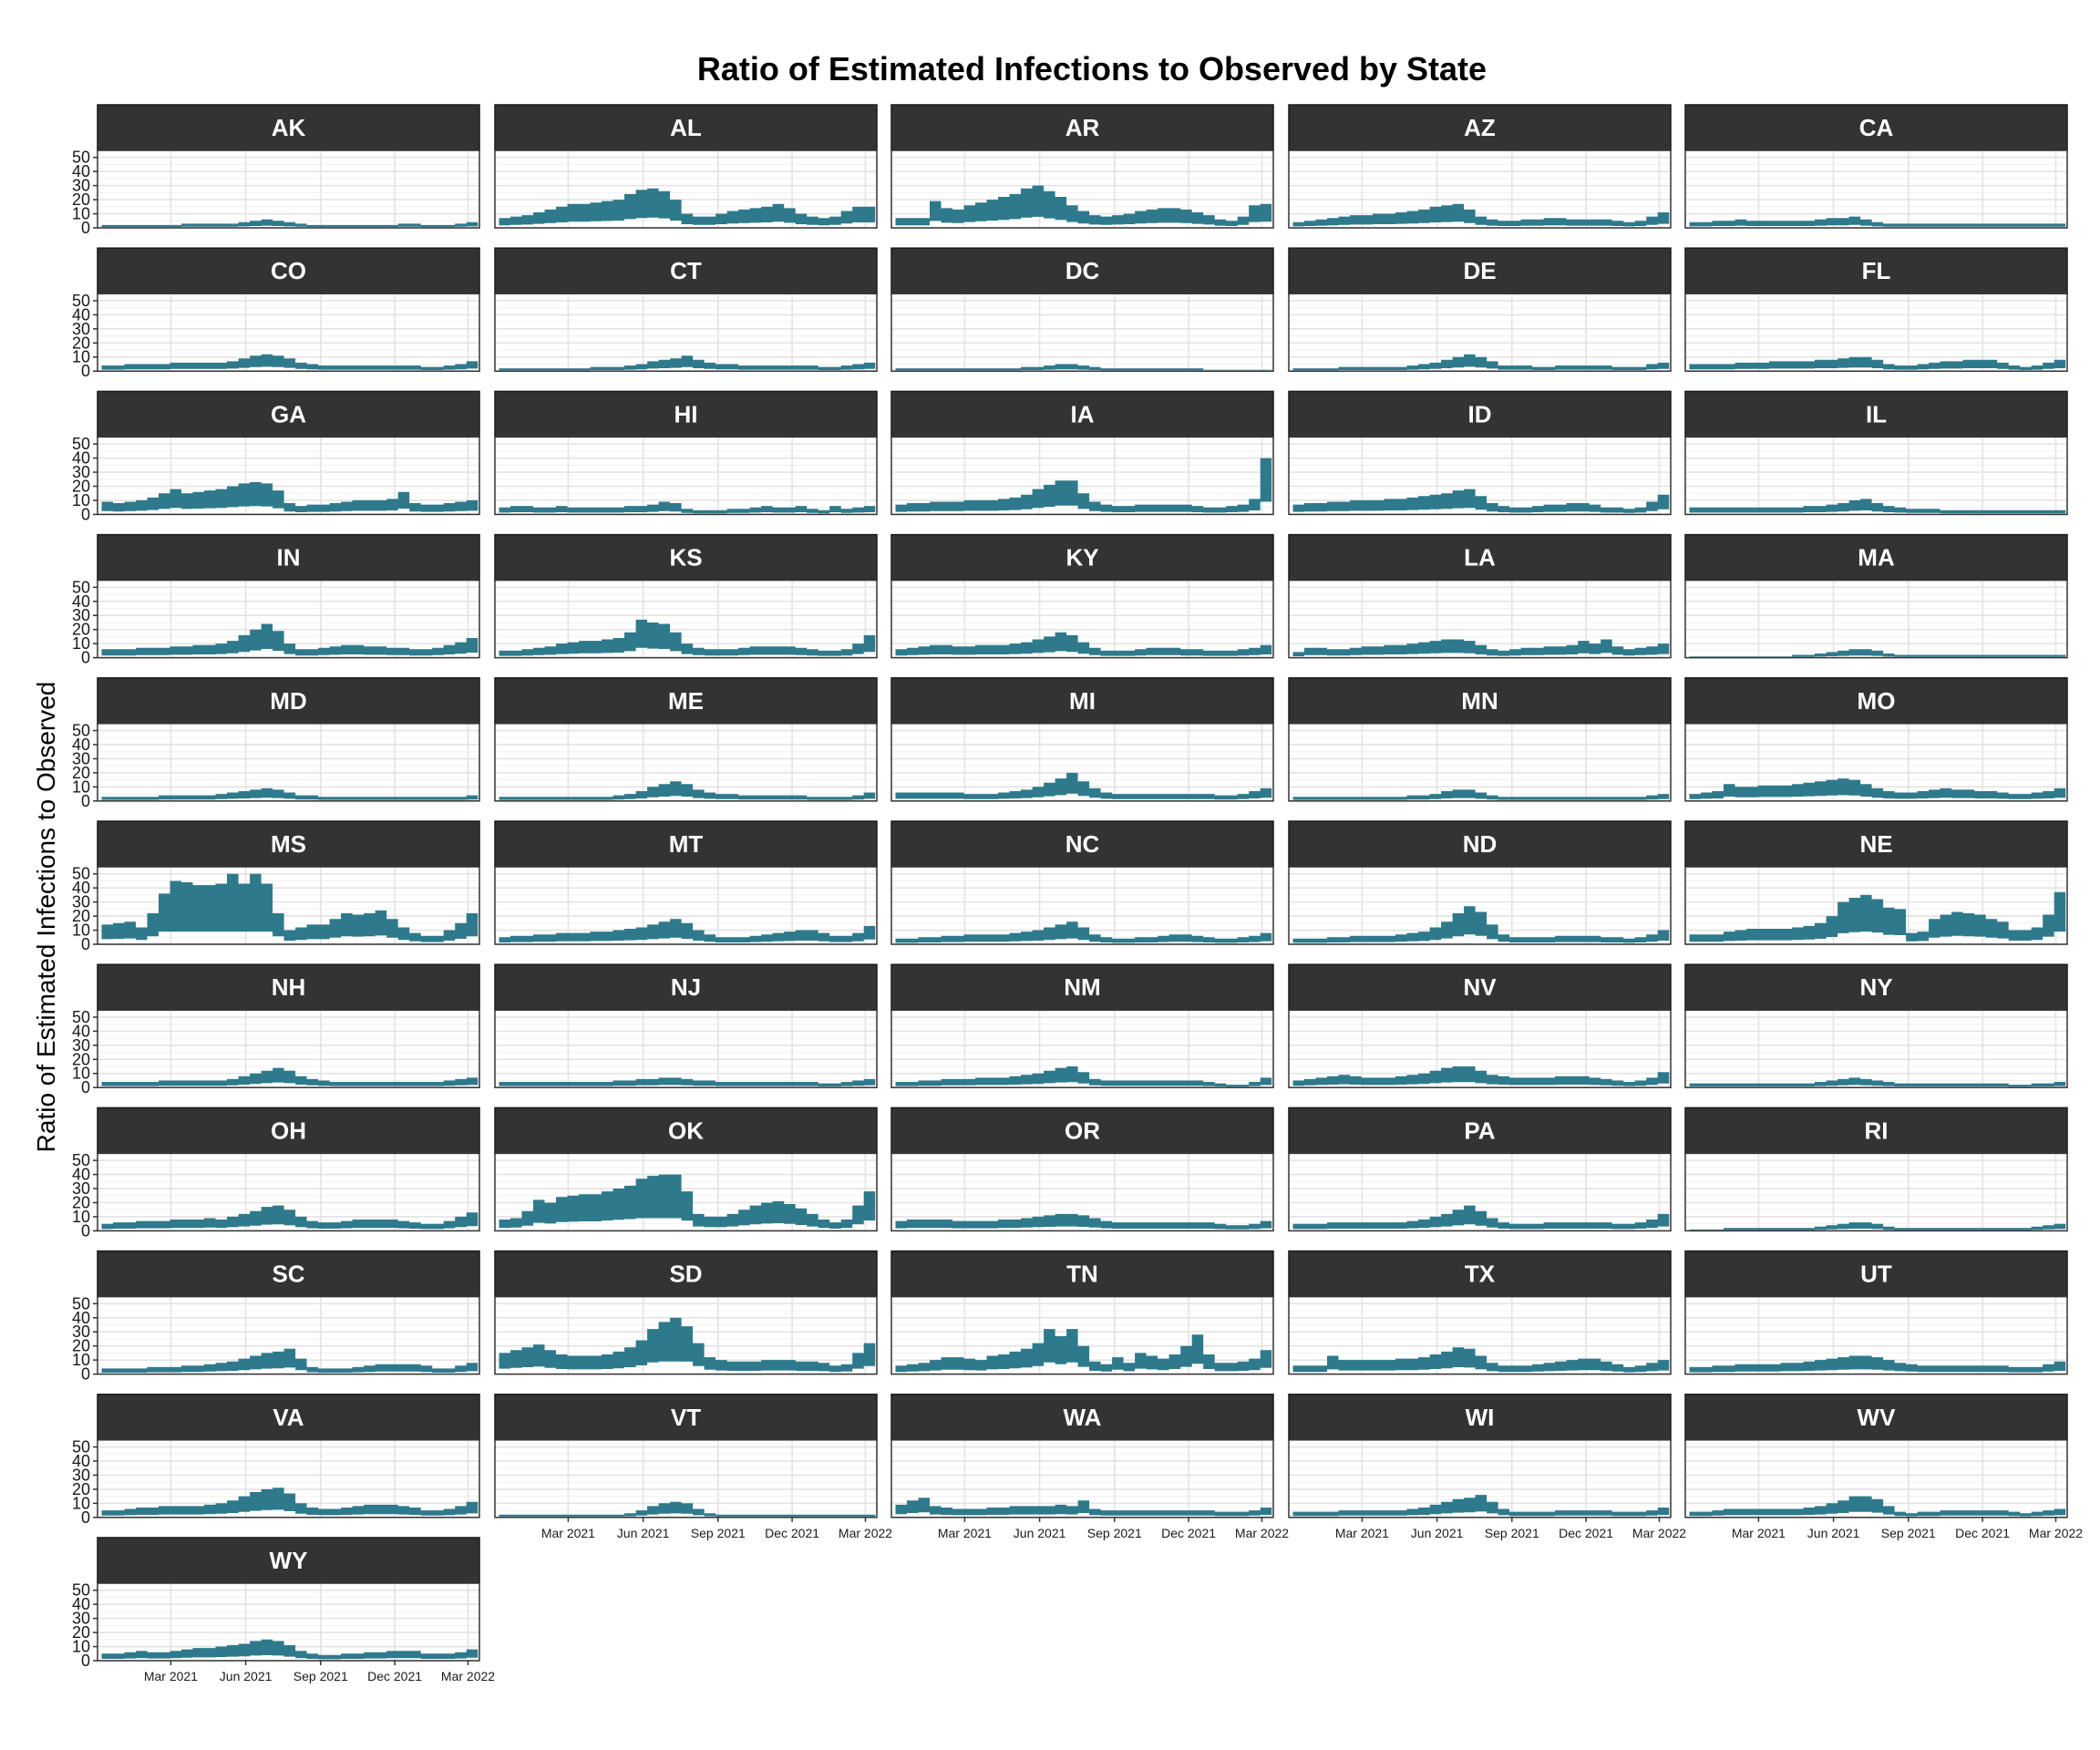 This screenshot has width=2100, height=1750. What do you see at coordinates (247, 1676) in the screenshot?
I see `x-tick-label: Jun 2021` at bounding box center [247, 1676].